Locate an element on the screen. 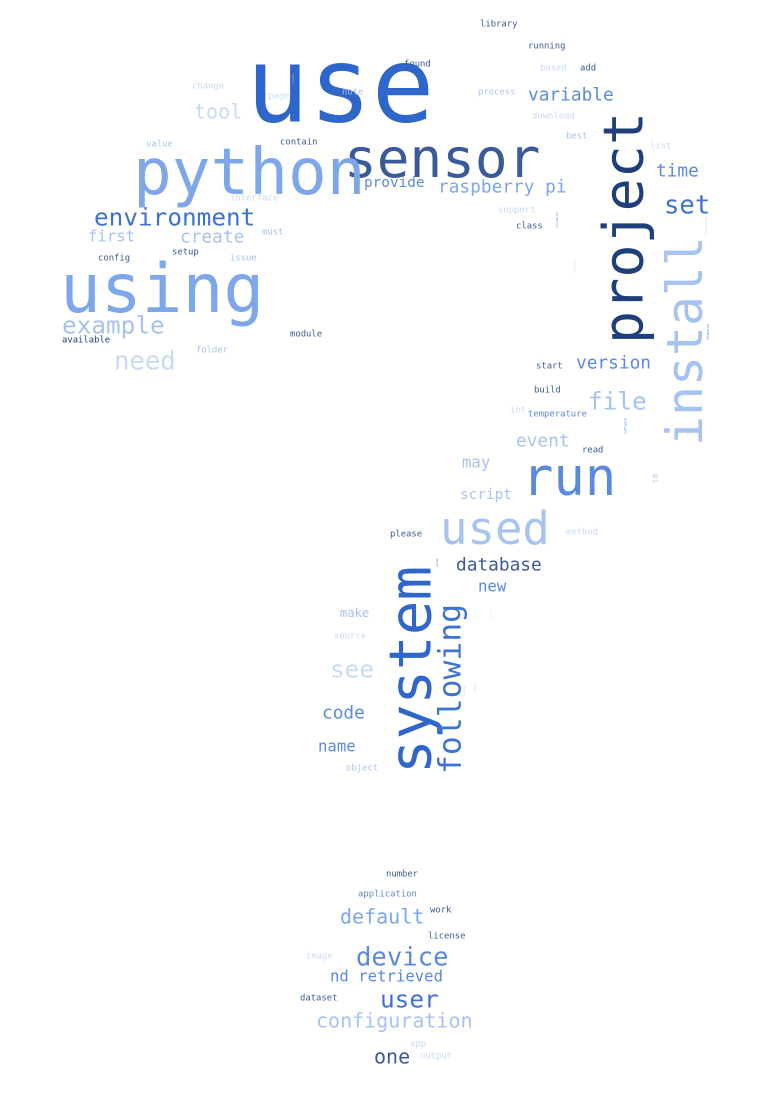 The image size is (776, 1106). word-running: running is located at coordinates (547, 46).